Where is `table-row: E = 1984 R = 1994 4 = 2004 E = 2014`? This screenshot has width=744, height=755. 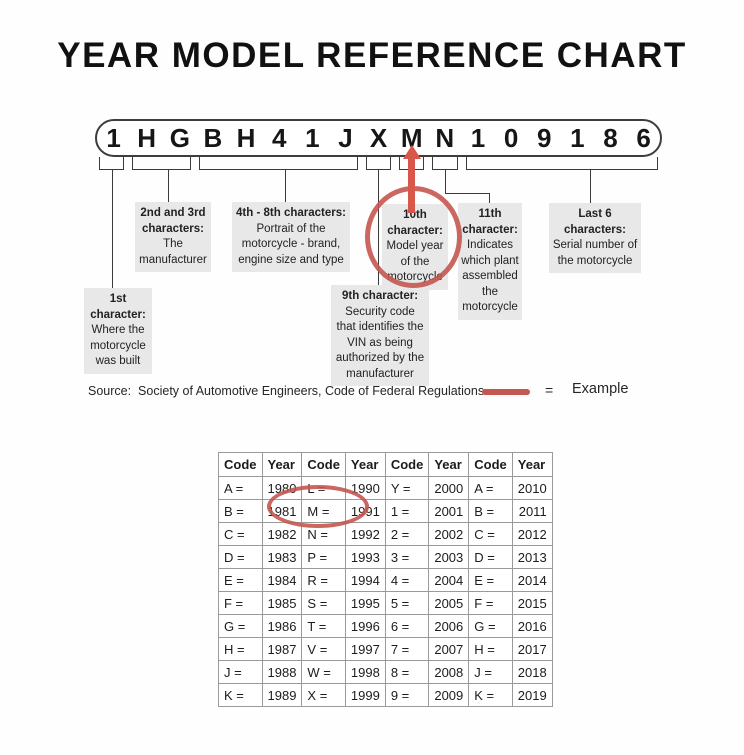
table-row: E = 1984 R = 1994 4 = 2004 E = 2014 is located at coordinates (385, 580).